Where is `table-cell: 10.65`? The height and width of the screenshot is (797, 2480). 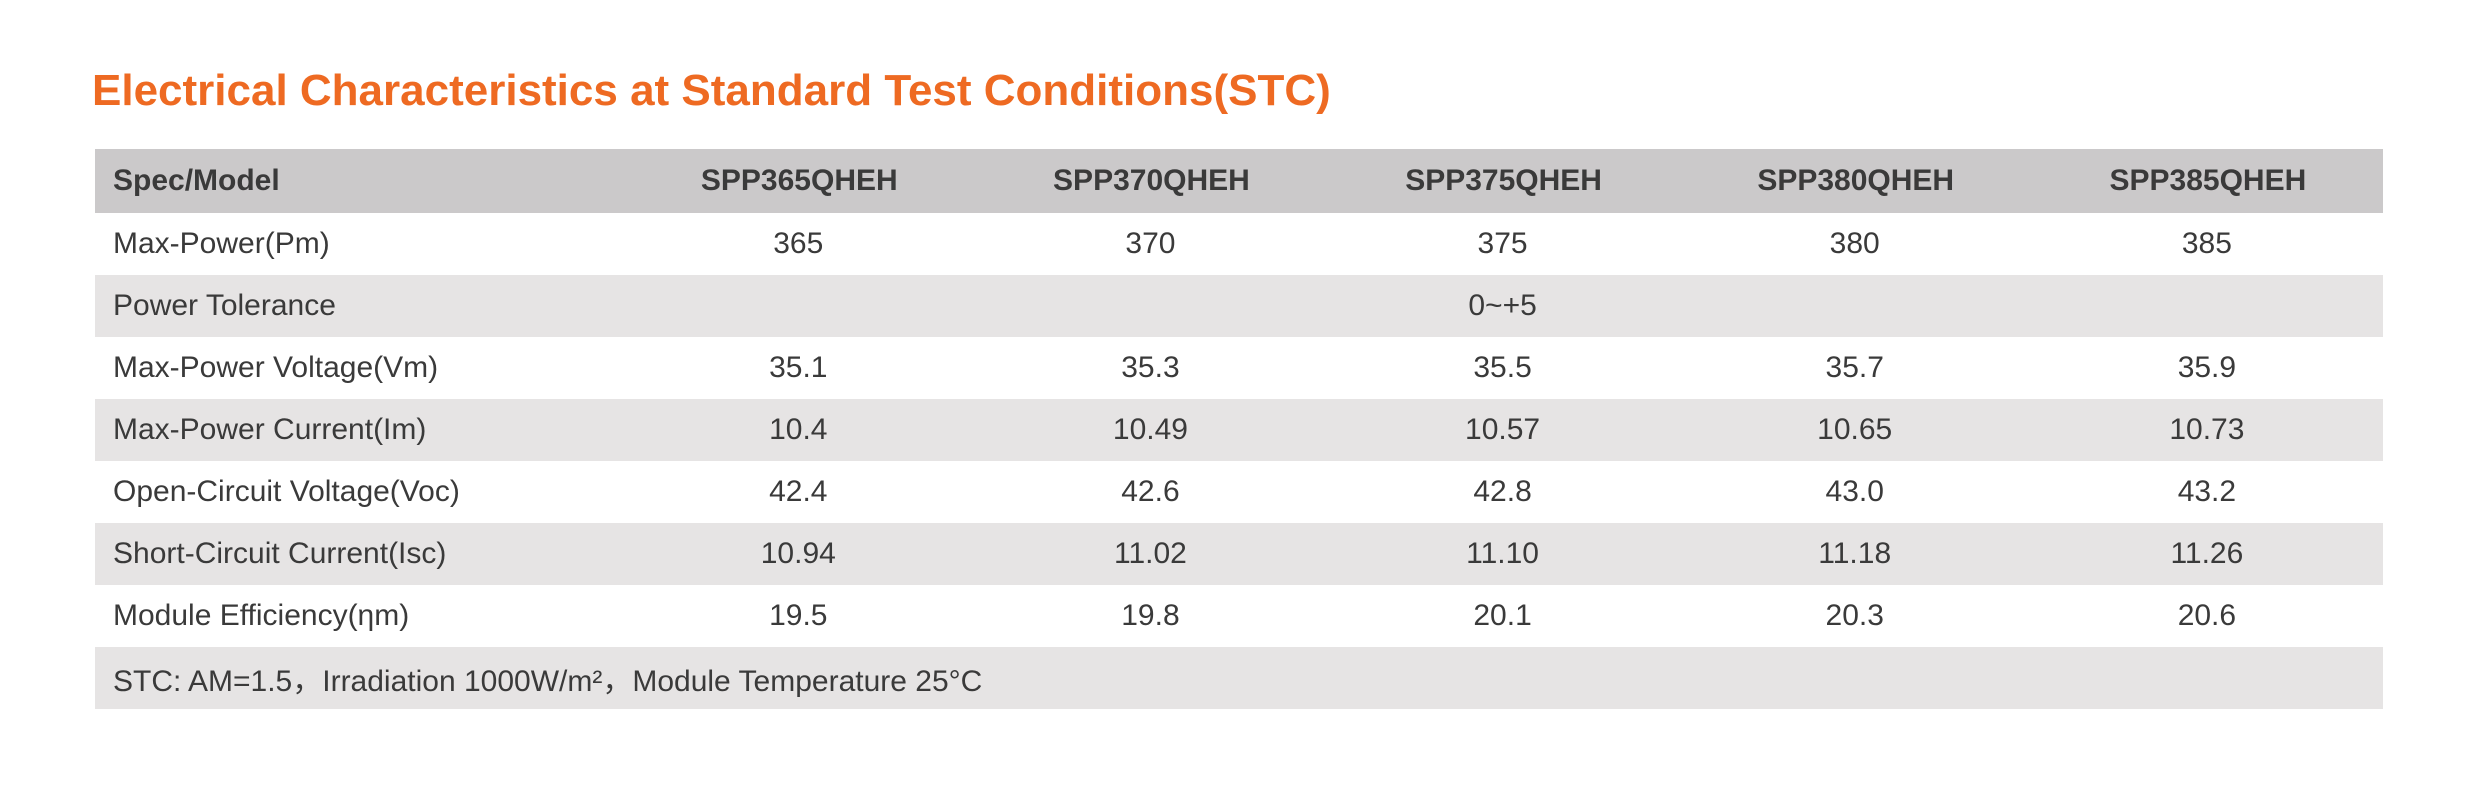 table-cell: 10.65 is located at coordinates (1855, 429).